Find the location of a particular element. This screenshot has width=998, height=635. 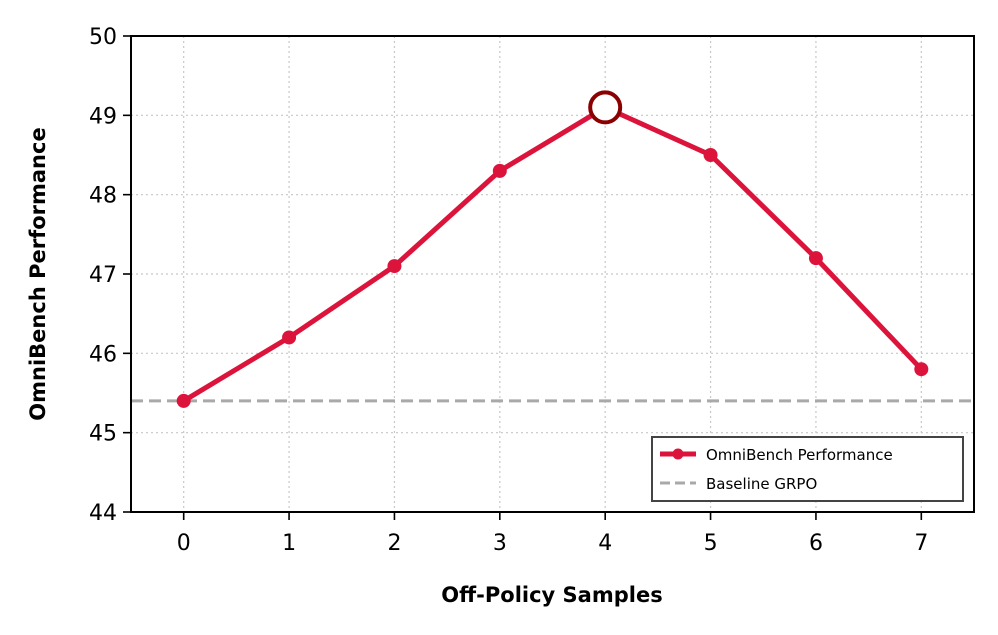

x-axis-title: Off-Policy Samples is located at coordinates (551, 595).